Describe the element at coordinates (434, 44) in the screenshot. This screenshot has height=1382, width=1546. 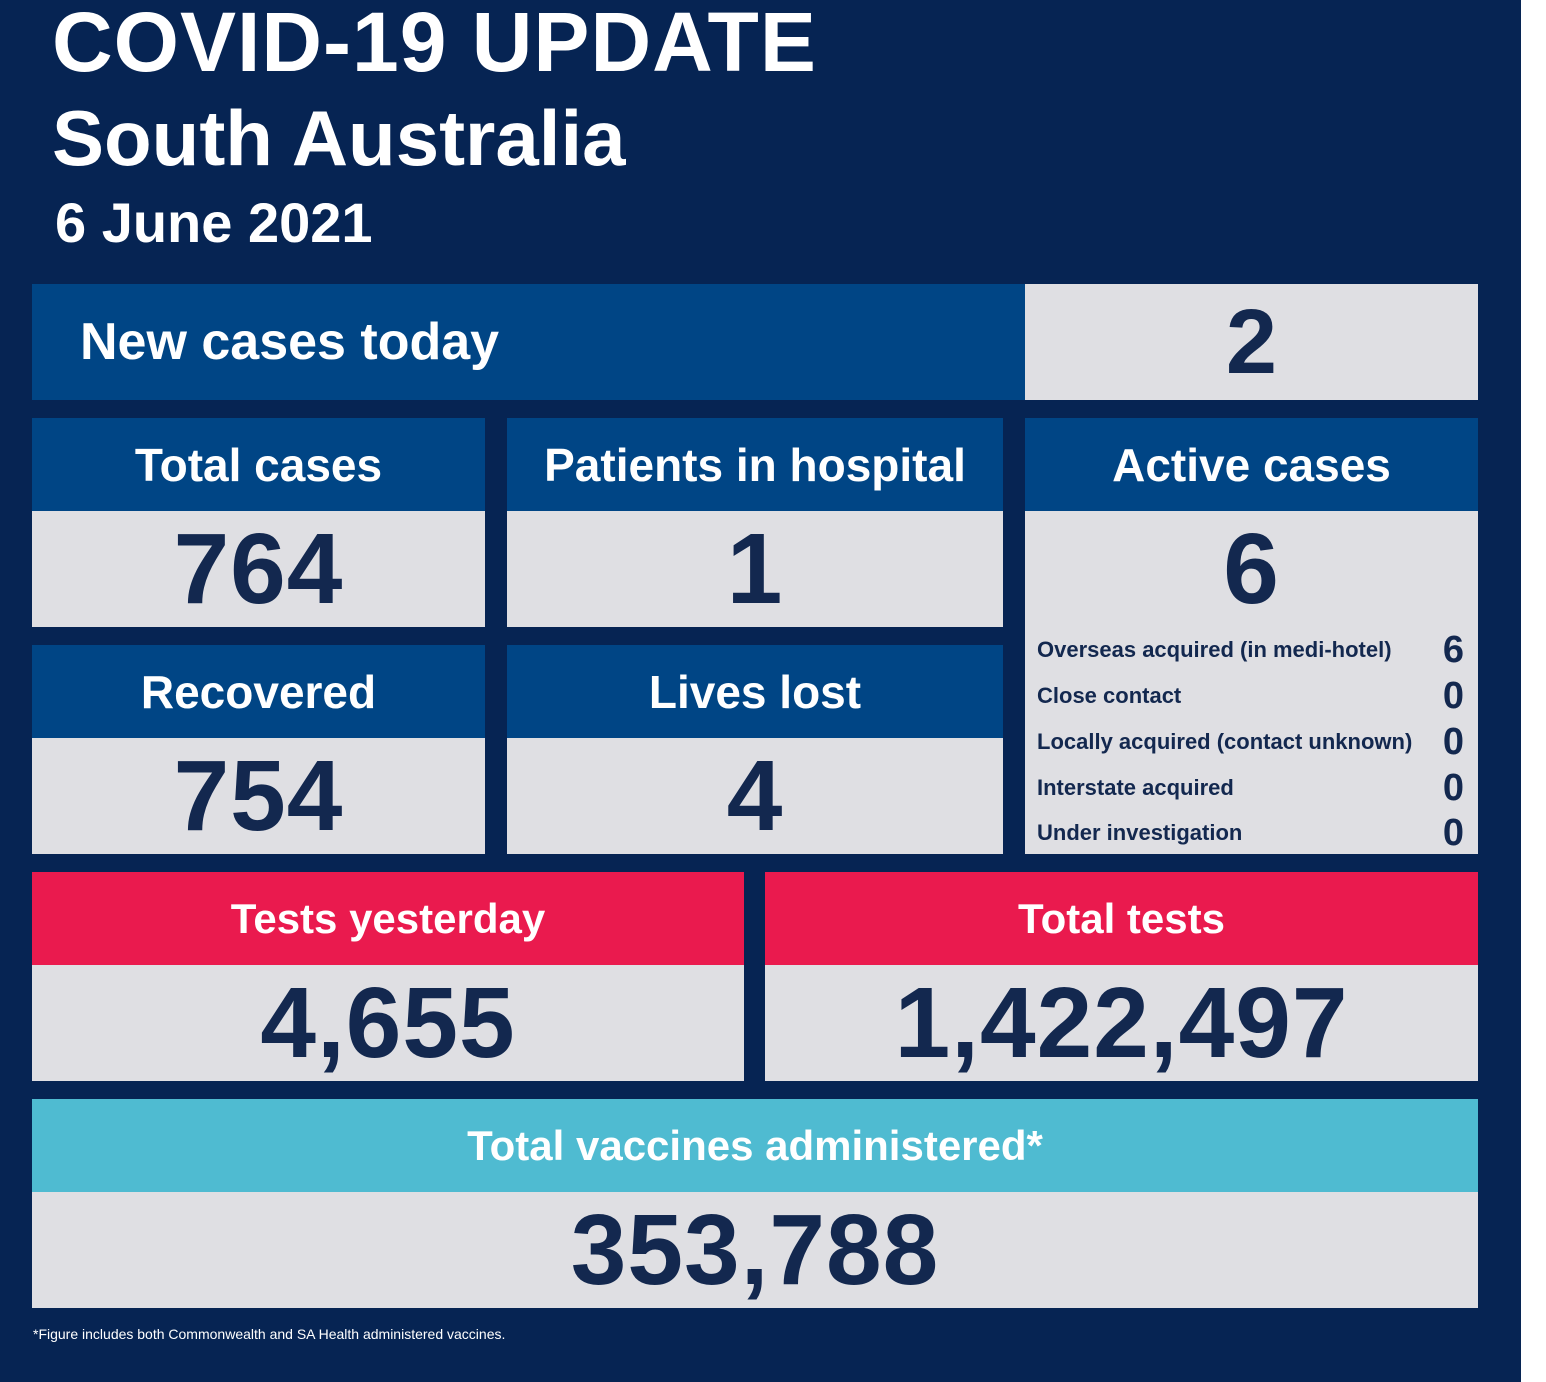
I see `page-title: COVID-19 UPDATE` at that location.